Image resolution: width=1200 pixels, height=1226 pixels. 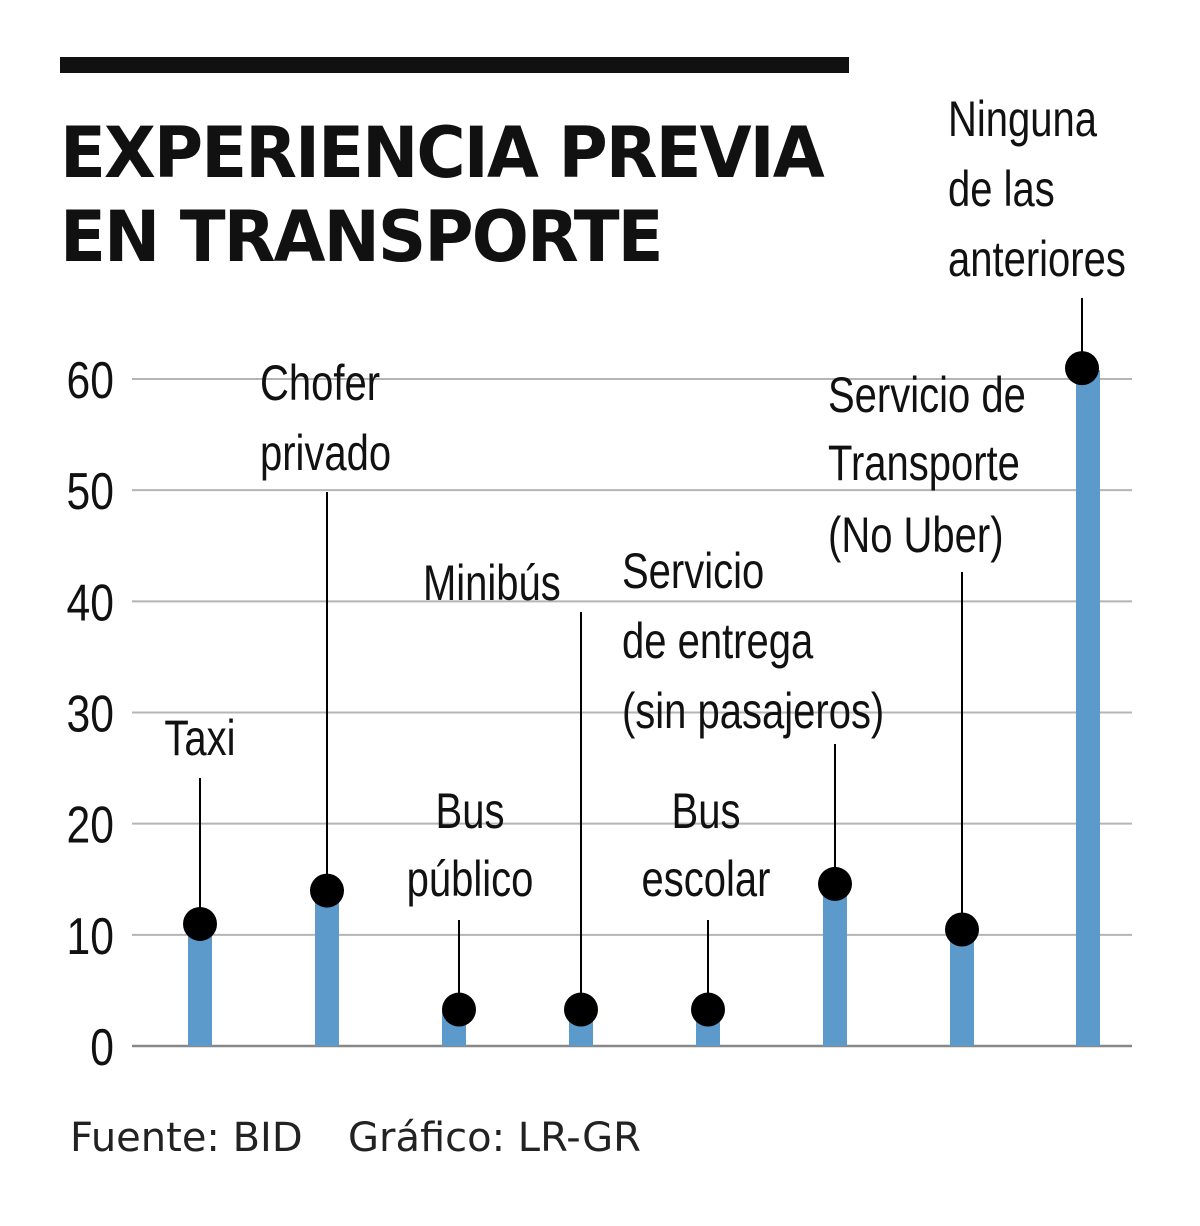 I want to click on y-tick-label: 10, so click(x=90, y=937).